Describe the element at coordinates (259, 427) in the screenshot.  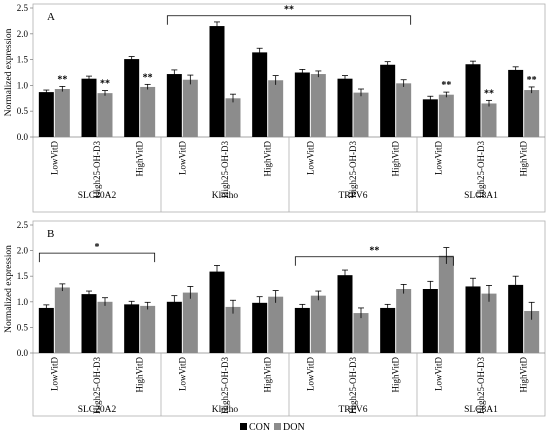
I see `legend-label-con: CON` at that location.